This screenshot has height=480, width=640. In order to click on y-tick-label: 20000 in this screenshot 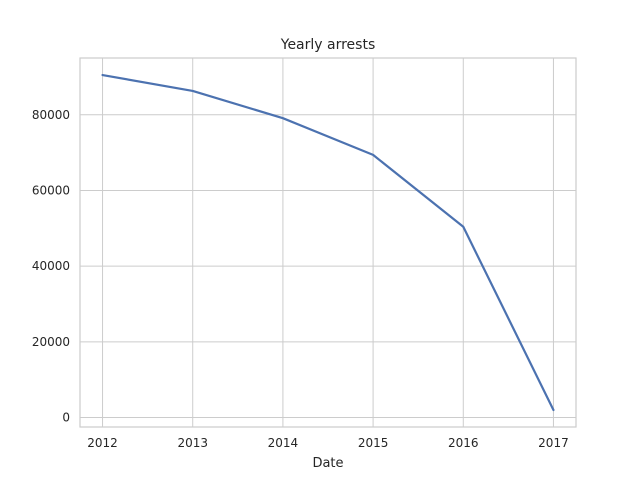, I will do `click(51, 342)`.